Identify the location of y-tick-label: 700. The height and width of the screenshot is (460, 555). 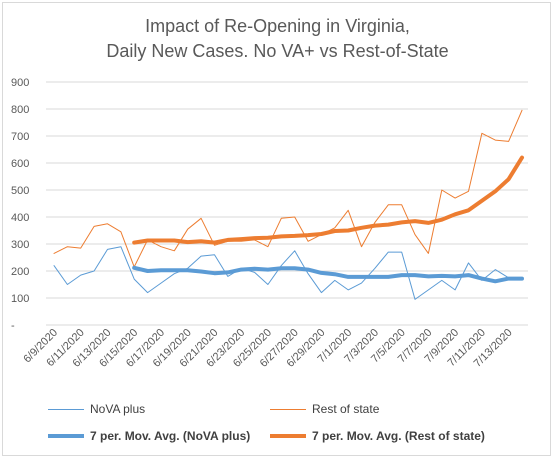
(20, 137).